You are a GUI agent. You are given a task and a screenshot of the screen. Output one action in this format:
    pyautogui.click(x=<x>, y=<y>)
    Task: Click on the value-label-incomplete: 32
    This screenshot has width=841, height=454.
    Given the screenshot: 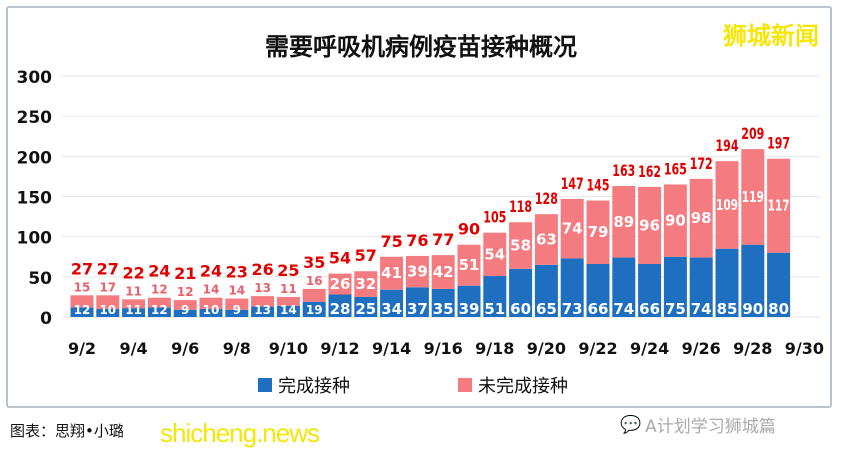 What is the action you would take?
    pyautogui.click(x=365, y=284)
    